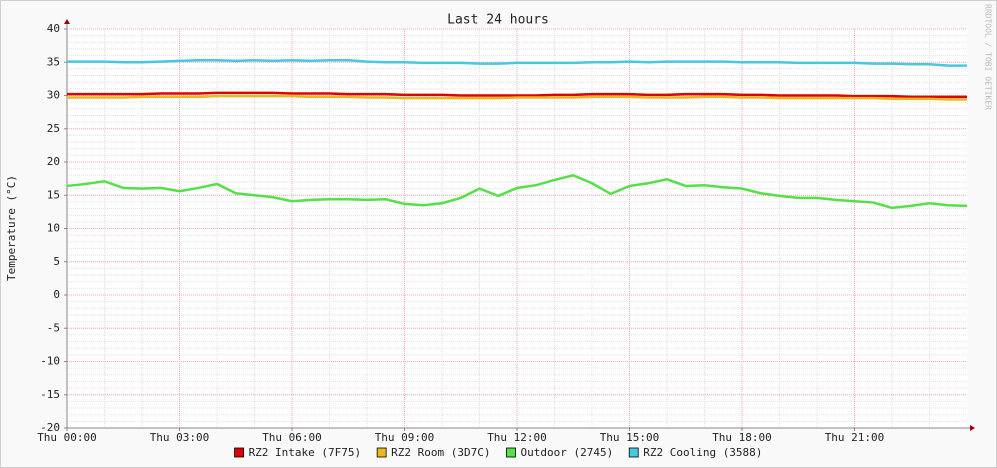 The image size is (997, 468). I want to click on legend-label: RZ2 Intake (7F75), so click(305, 452).